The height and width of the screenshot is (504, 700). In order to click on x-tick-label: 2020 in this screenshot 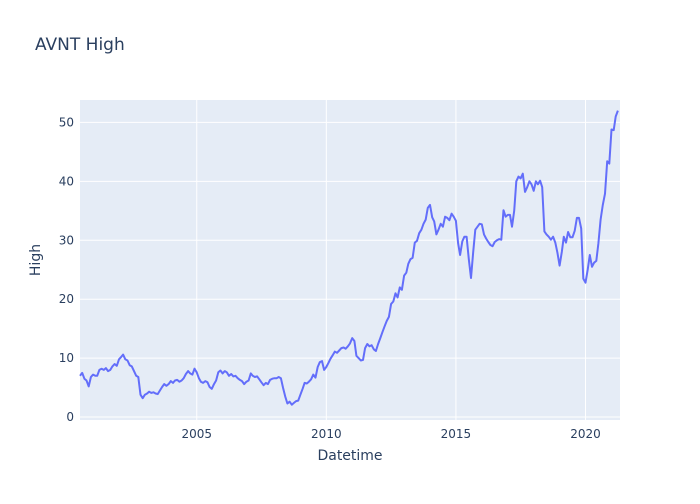, I will do `click(585, 434)`.